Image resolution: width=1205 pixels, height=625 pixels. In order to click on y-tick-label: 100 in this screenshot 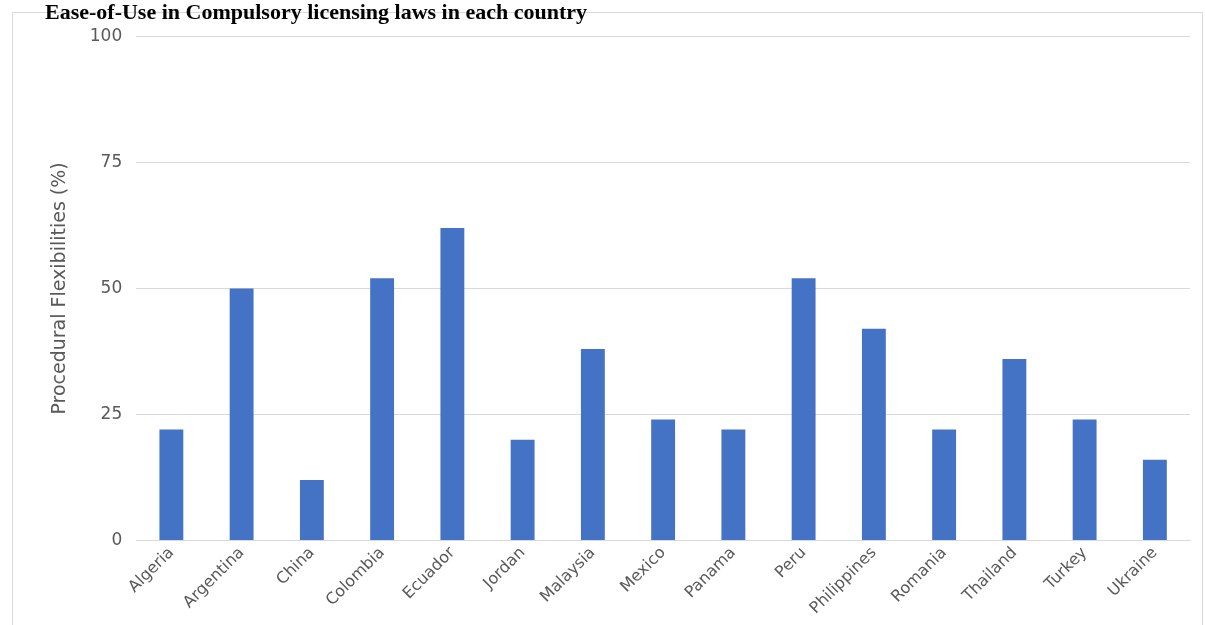, I will do `click(106, 34)`.